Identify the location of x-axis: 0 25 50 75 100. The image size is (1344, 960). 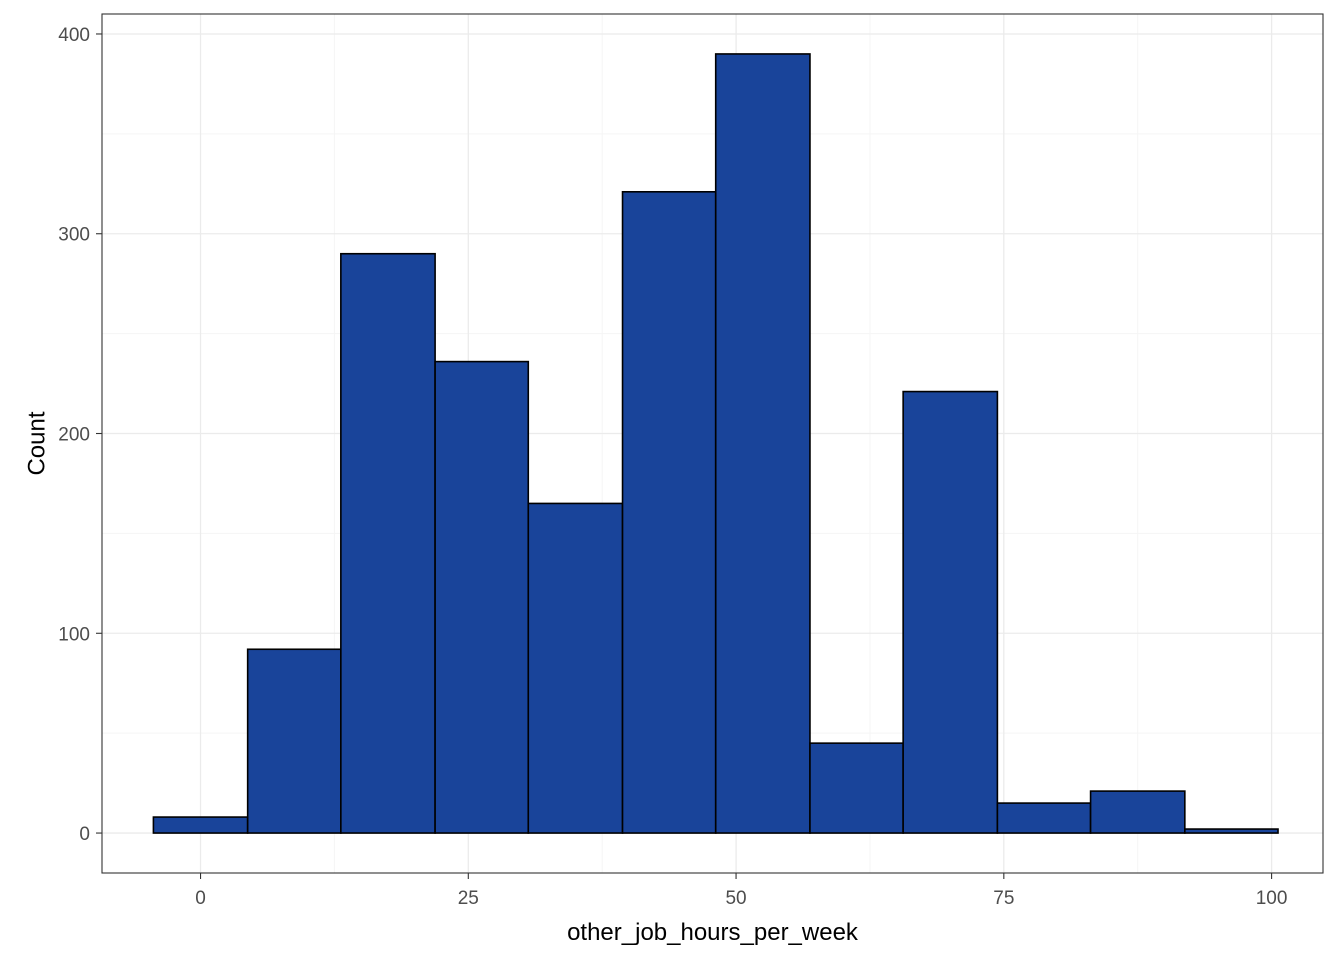
(741, 891).